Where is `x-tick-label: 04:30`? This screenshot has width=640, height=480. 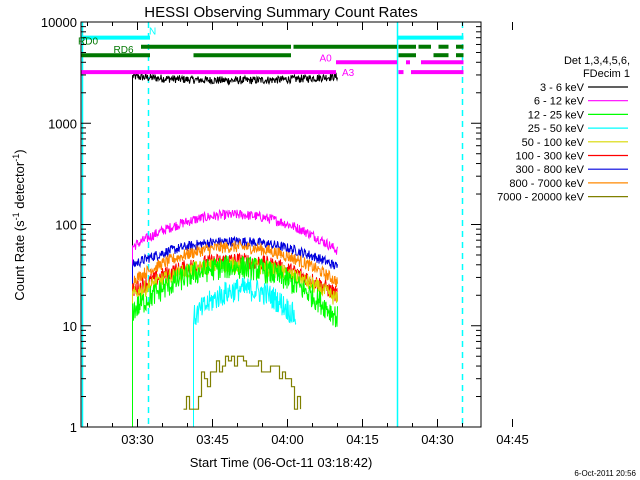 x-tick-label: 04:30 is located at coordinates (437, 439).